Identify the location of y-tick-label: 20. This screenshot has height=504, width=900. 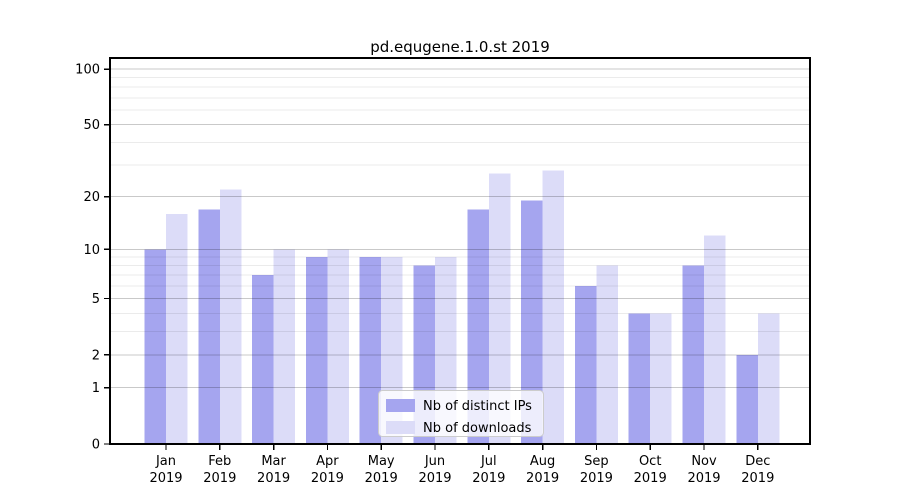
(91, 197).